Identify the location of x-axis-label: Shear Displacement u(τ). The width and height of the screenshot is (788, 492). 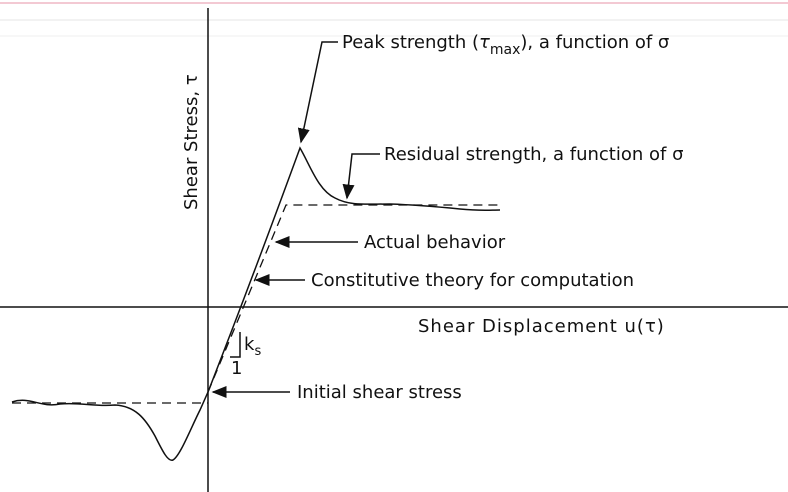
(541, 326).